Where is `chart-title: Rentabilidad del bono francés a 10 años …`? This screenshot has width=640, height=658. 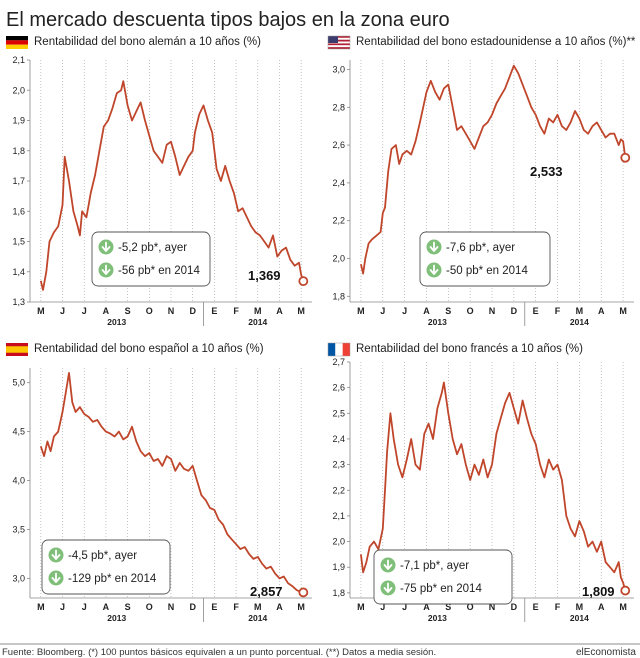
chart-title: Rentabilidad del bono francés a 10 años … is located at coordinates (469, 349).